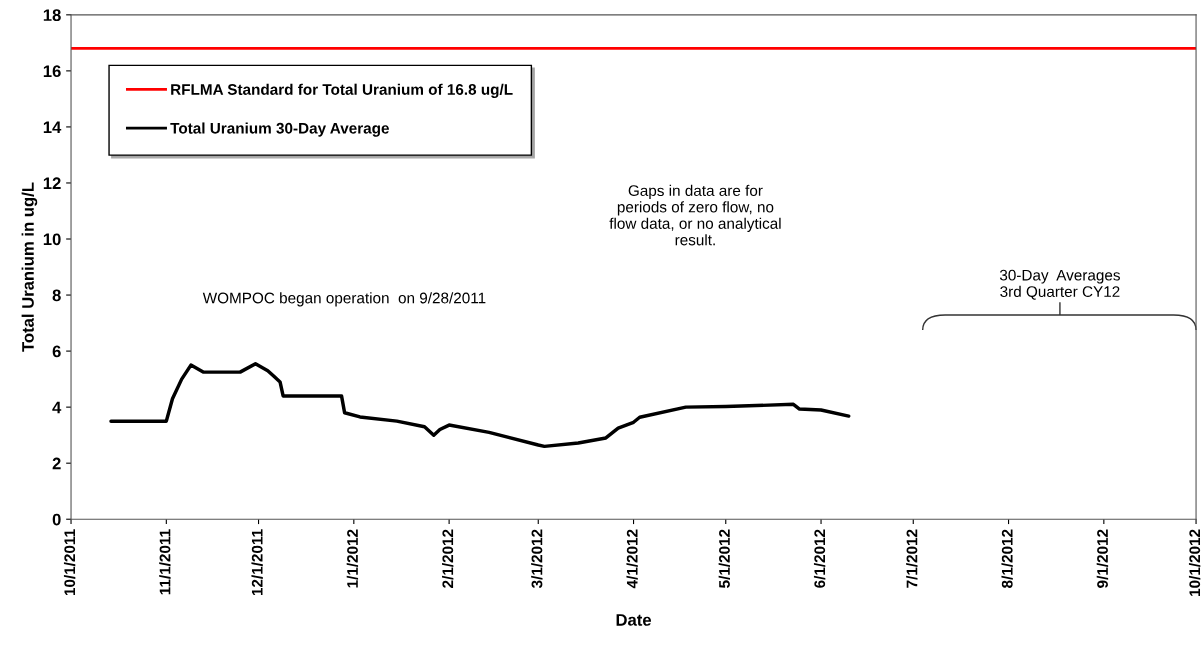 This screenshot has height=645, width=1204. I want to click on x-tick-label: 1/1/2012, so click(352, 558).